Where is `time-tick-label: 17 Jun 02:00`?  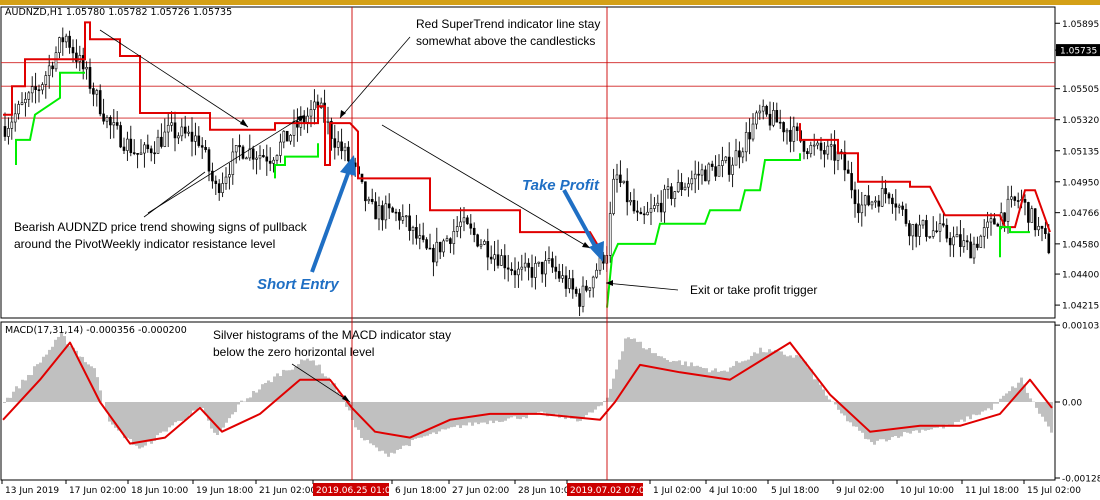
time-tick-label: 17 Jun 02:00 is located at coordinates (97, 491).